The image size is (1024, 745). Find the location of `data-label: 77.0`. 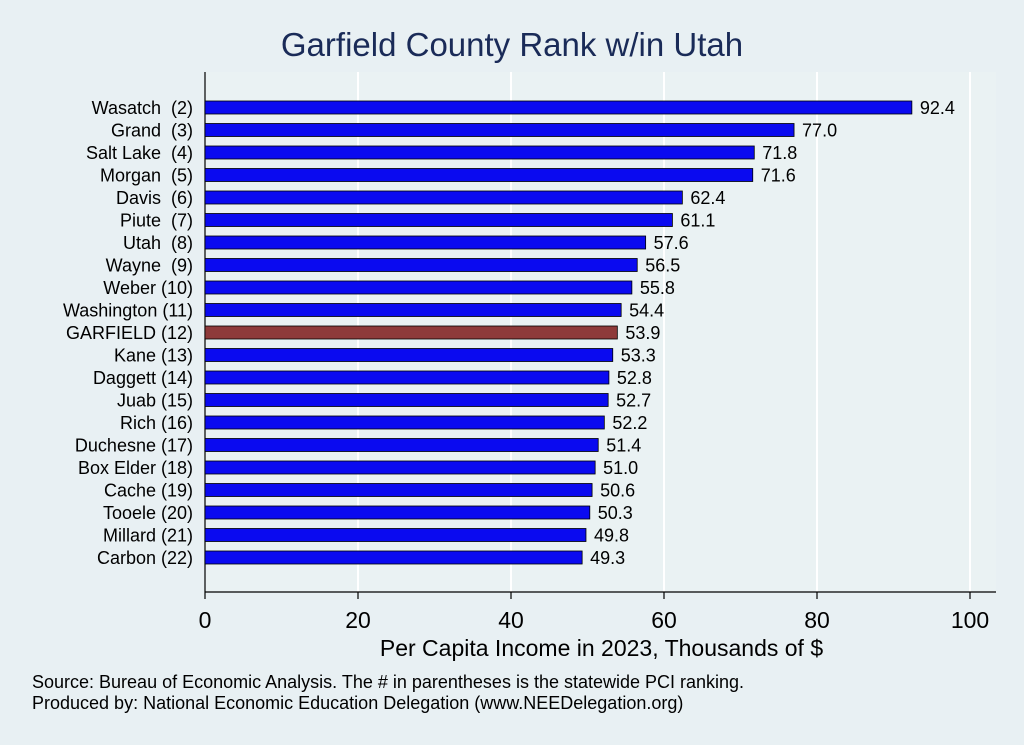

data-label: 77.0 is located at coordinates (819, 131).